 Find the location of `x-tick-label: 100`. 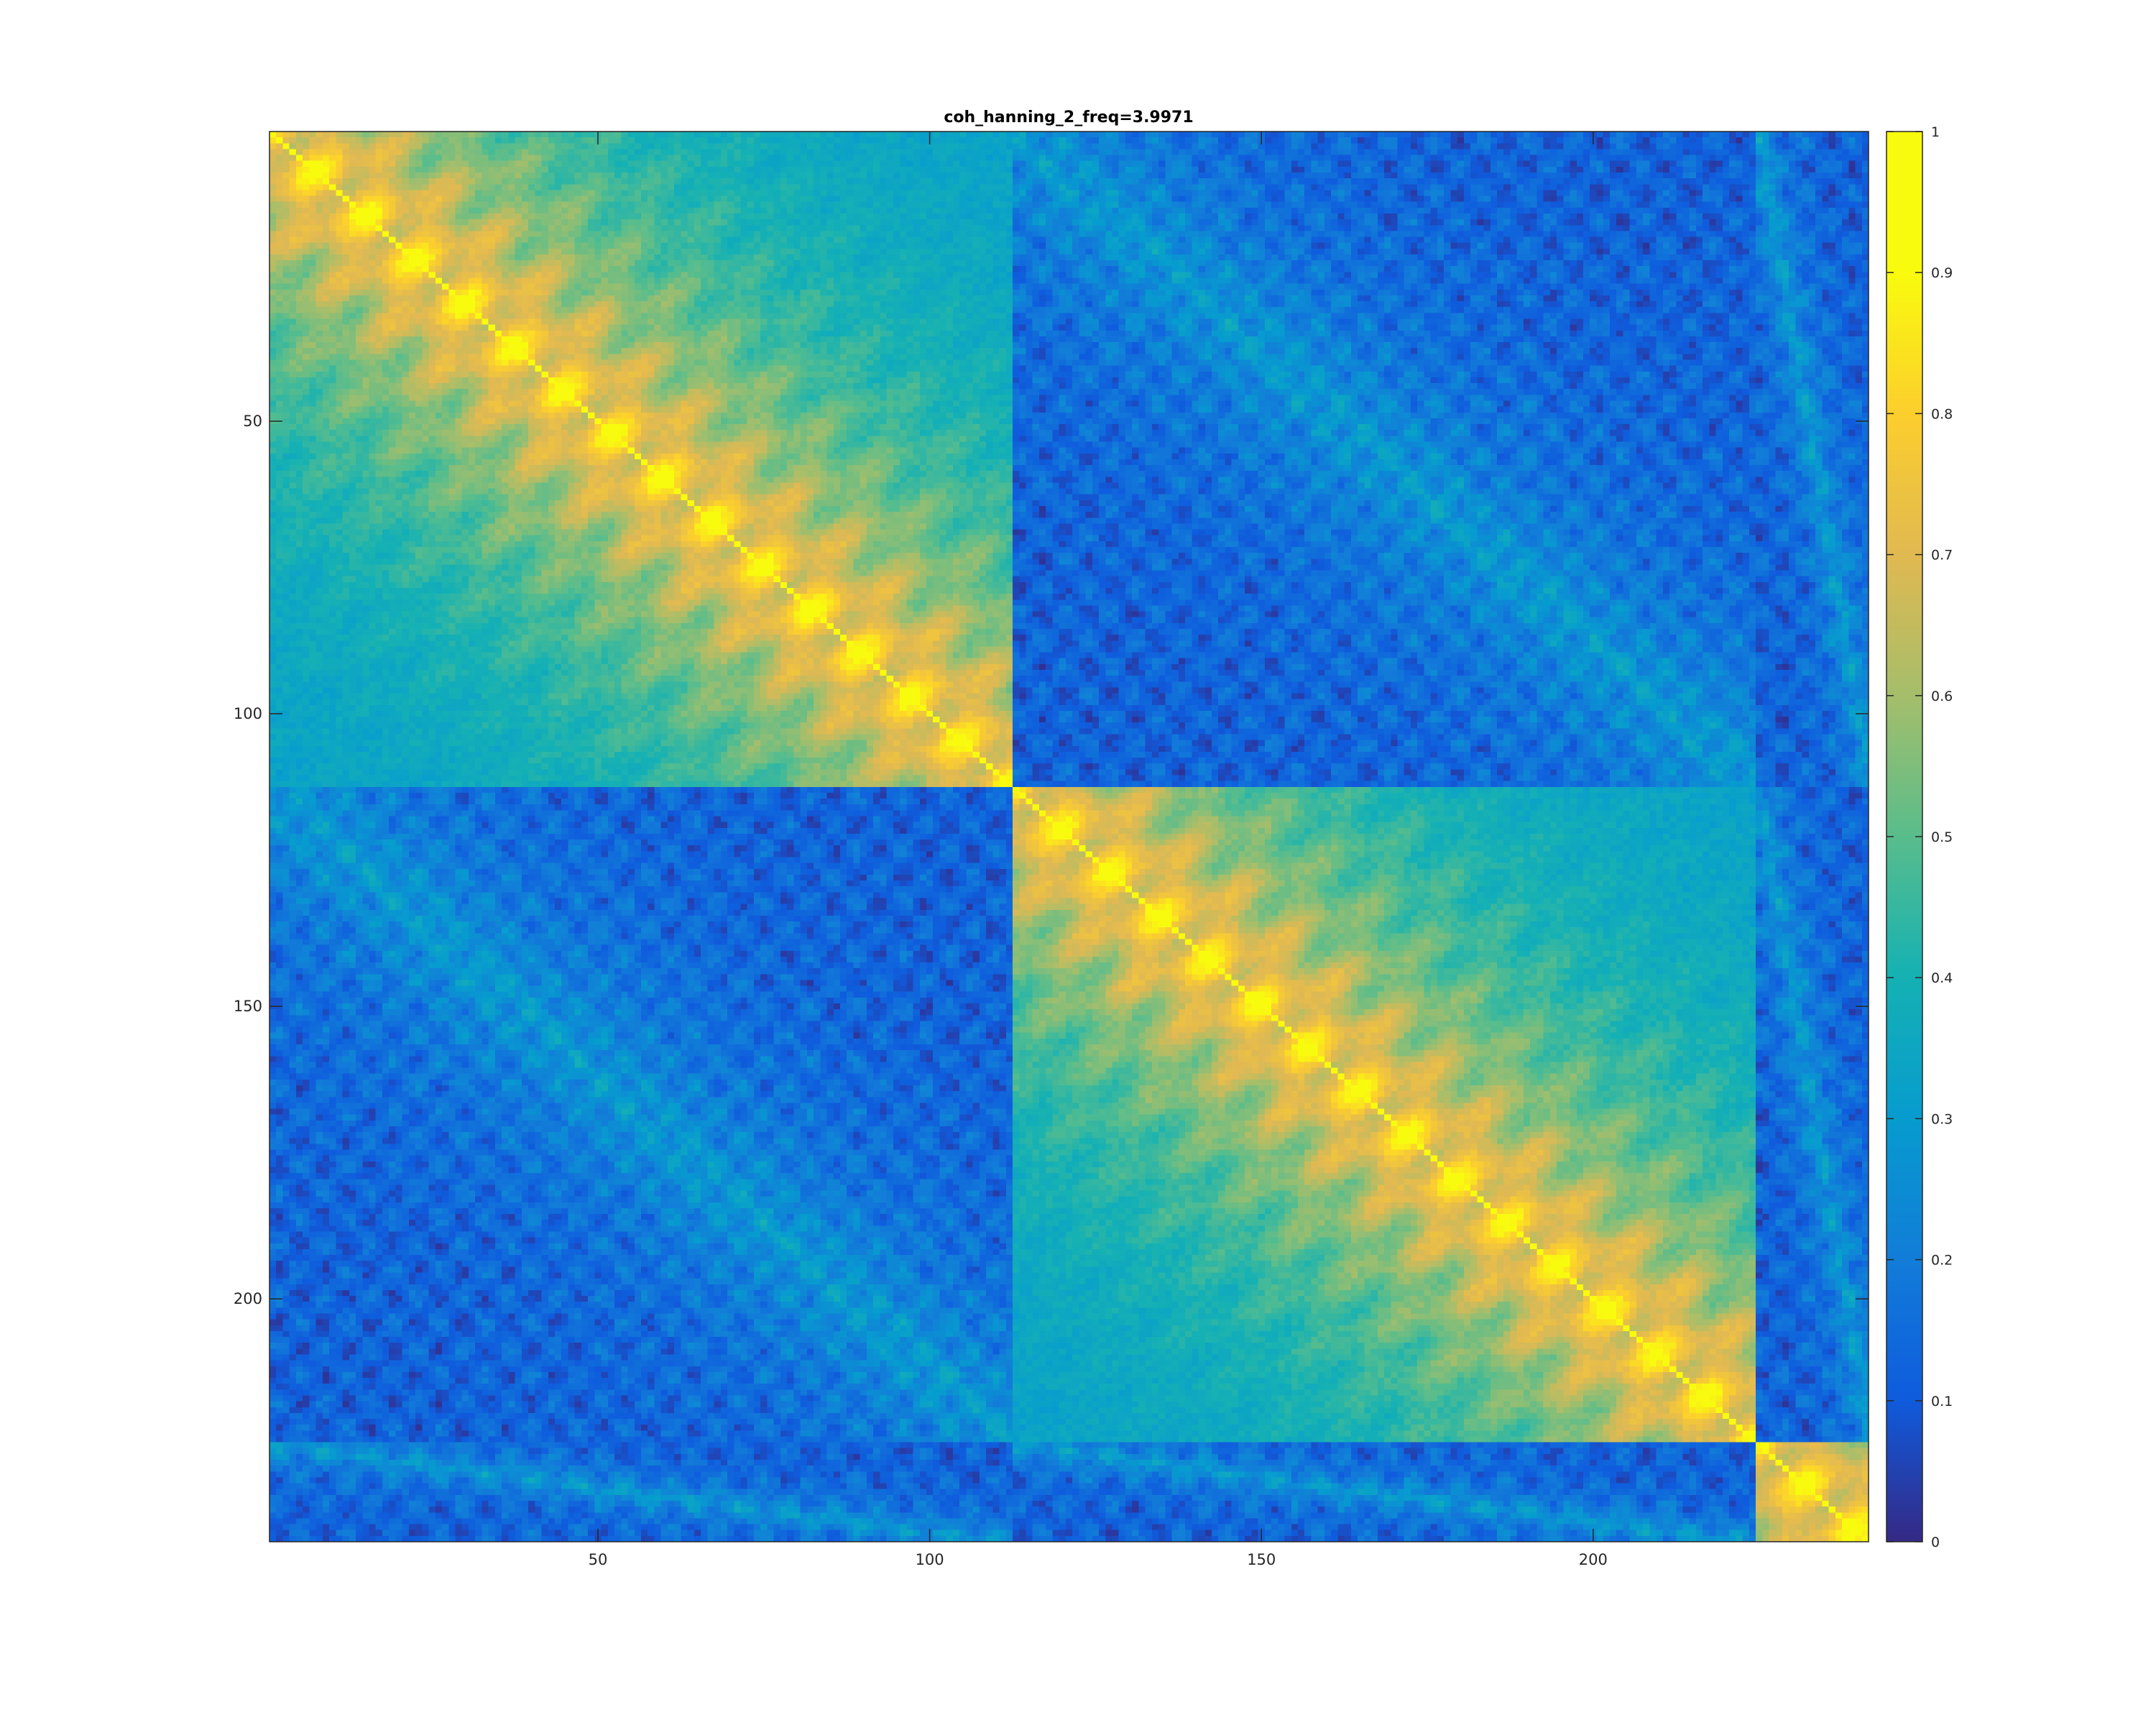

x-tick-label: 100 is located at coordinates (930, 1559).